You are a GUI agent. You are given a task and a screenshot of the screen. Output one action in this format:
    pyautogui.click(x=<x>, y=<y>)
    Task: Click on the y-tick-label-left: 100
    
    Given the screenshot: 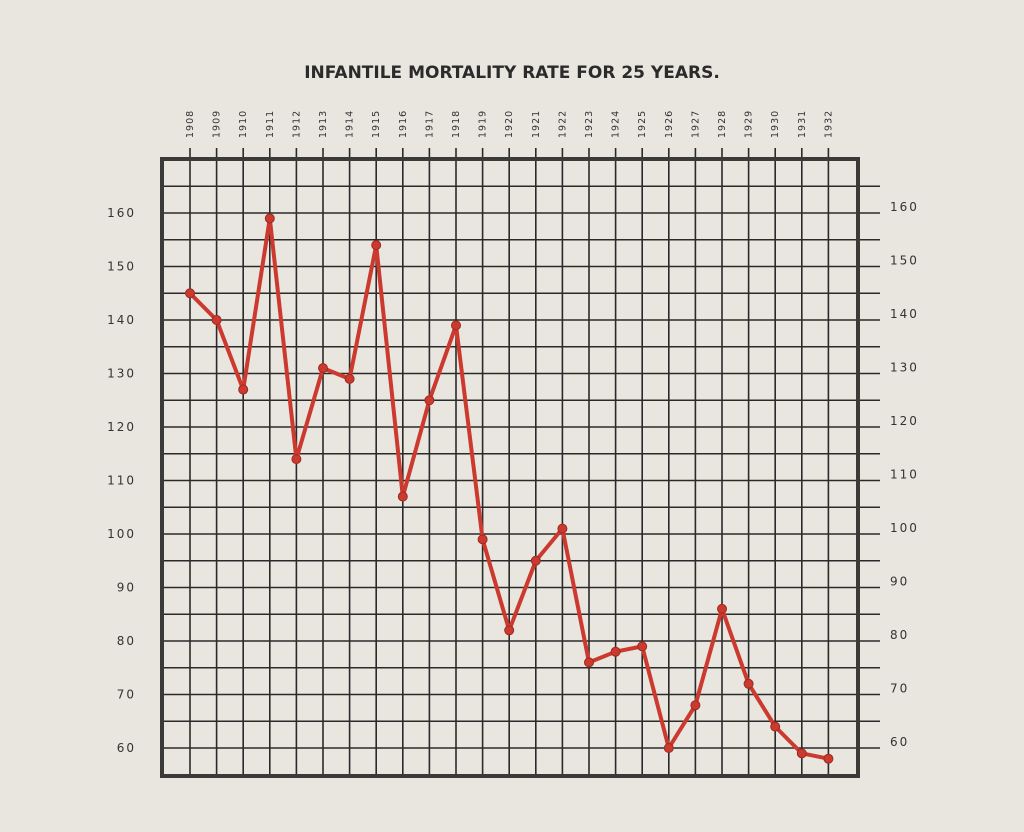 What is the action you would take?
    pyautogui.click(x=121, y=534)
    